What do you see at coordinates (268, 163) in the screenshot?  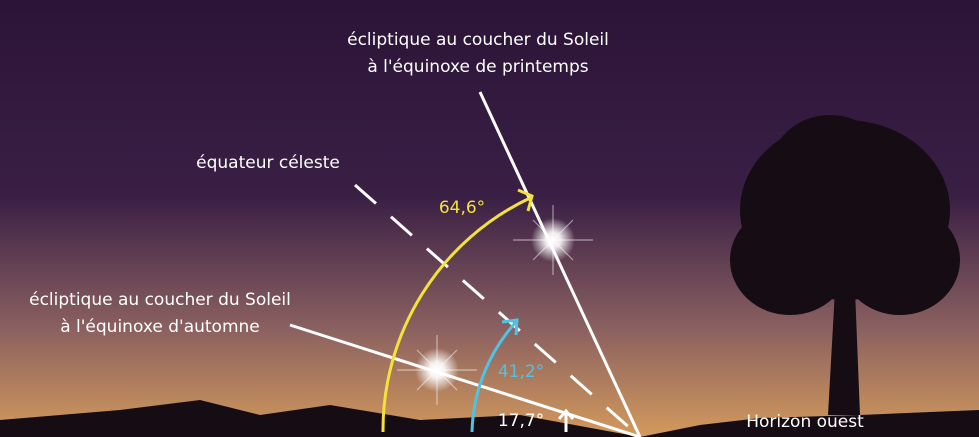 I see `label: équateur céleste` at bounding box center [268, 163].